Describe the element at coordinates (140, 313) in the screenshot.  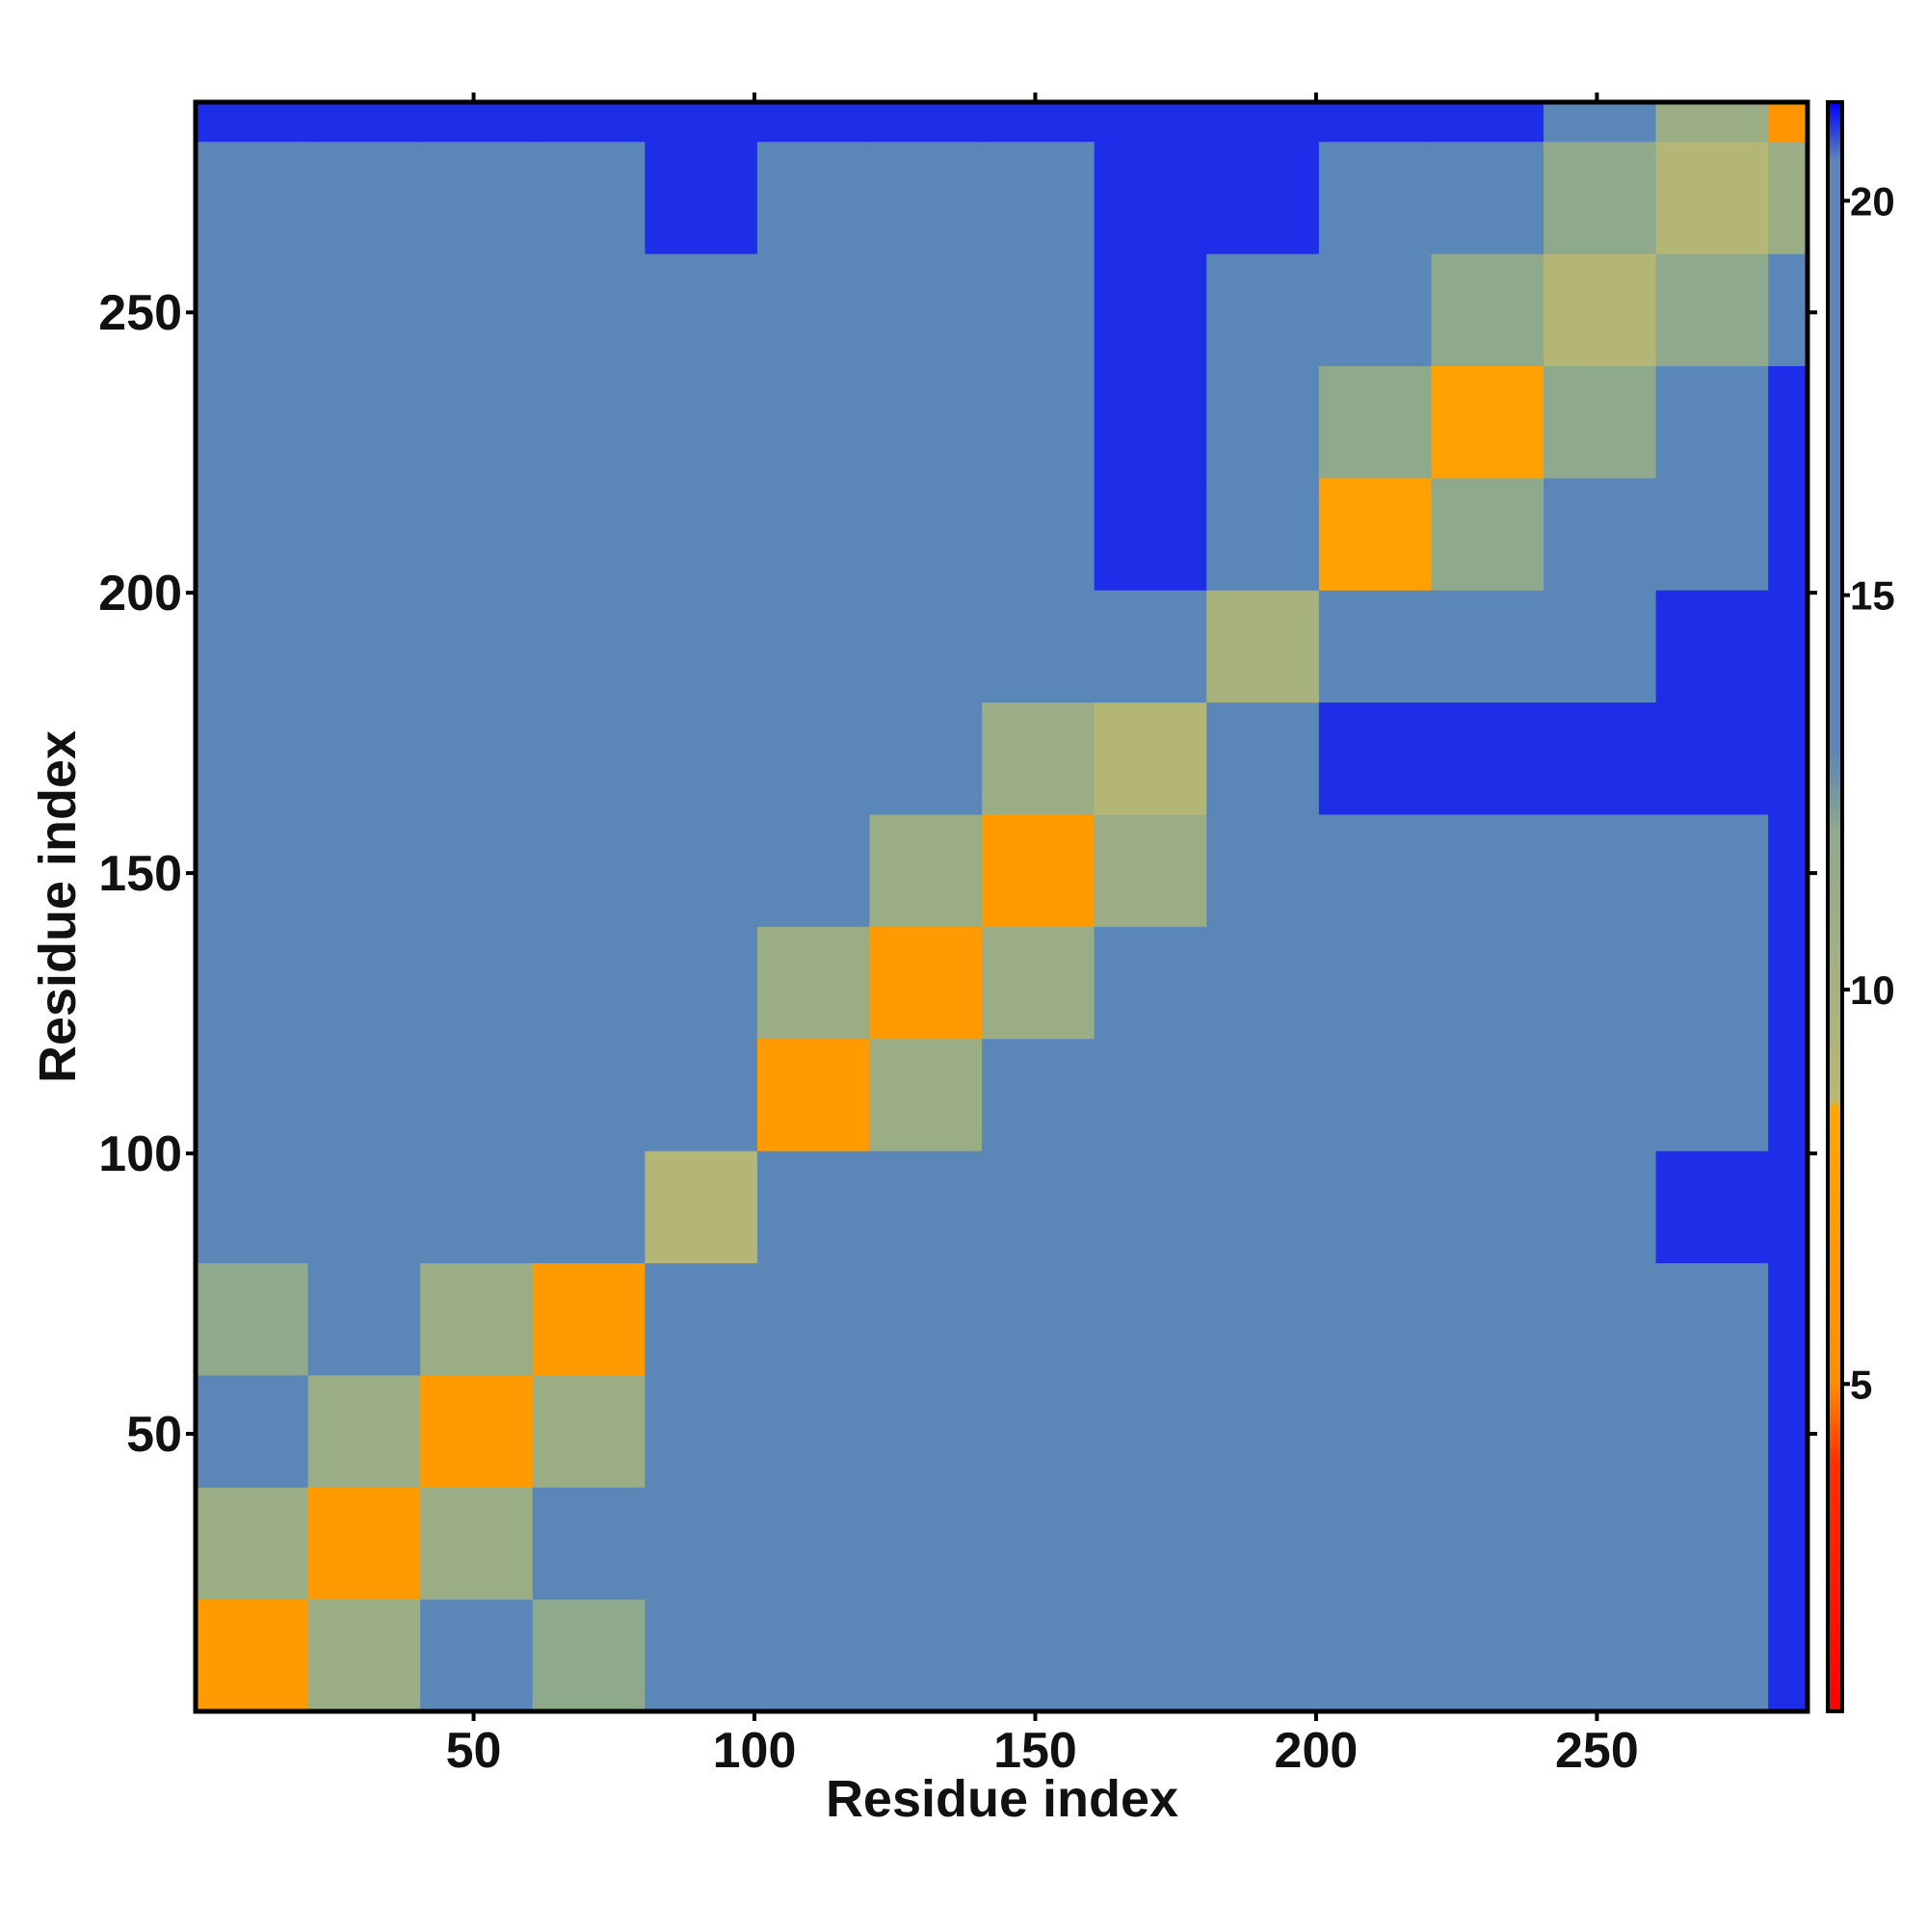
I see `y-tick-label: 250` at that location.